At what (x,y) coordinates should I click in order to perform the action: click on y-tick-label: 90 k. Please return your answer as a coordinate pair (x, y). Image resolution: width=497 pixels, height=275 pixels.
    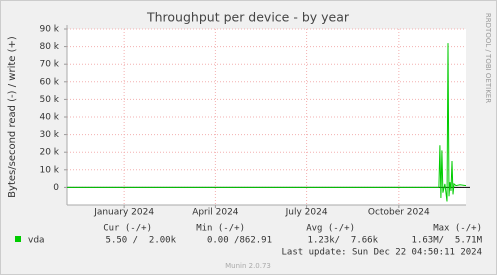
    Looking at the image, I should click on (49, 30).